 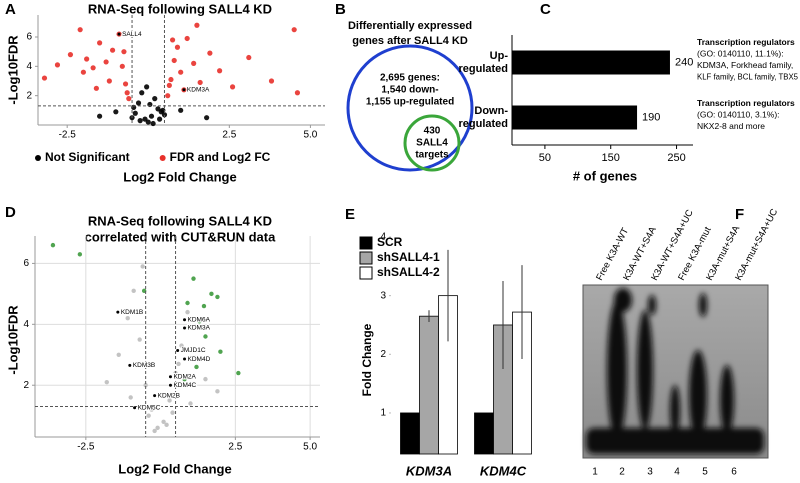 I want to click on point-label: JMJD1C, so click(x=193, y=350).